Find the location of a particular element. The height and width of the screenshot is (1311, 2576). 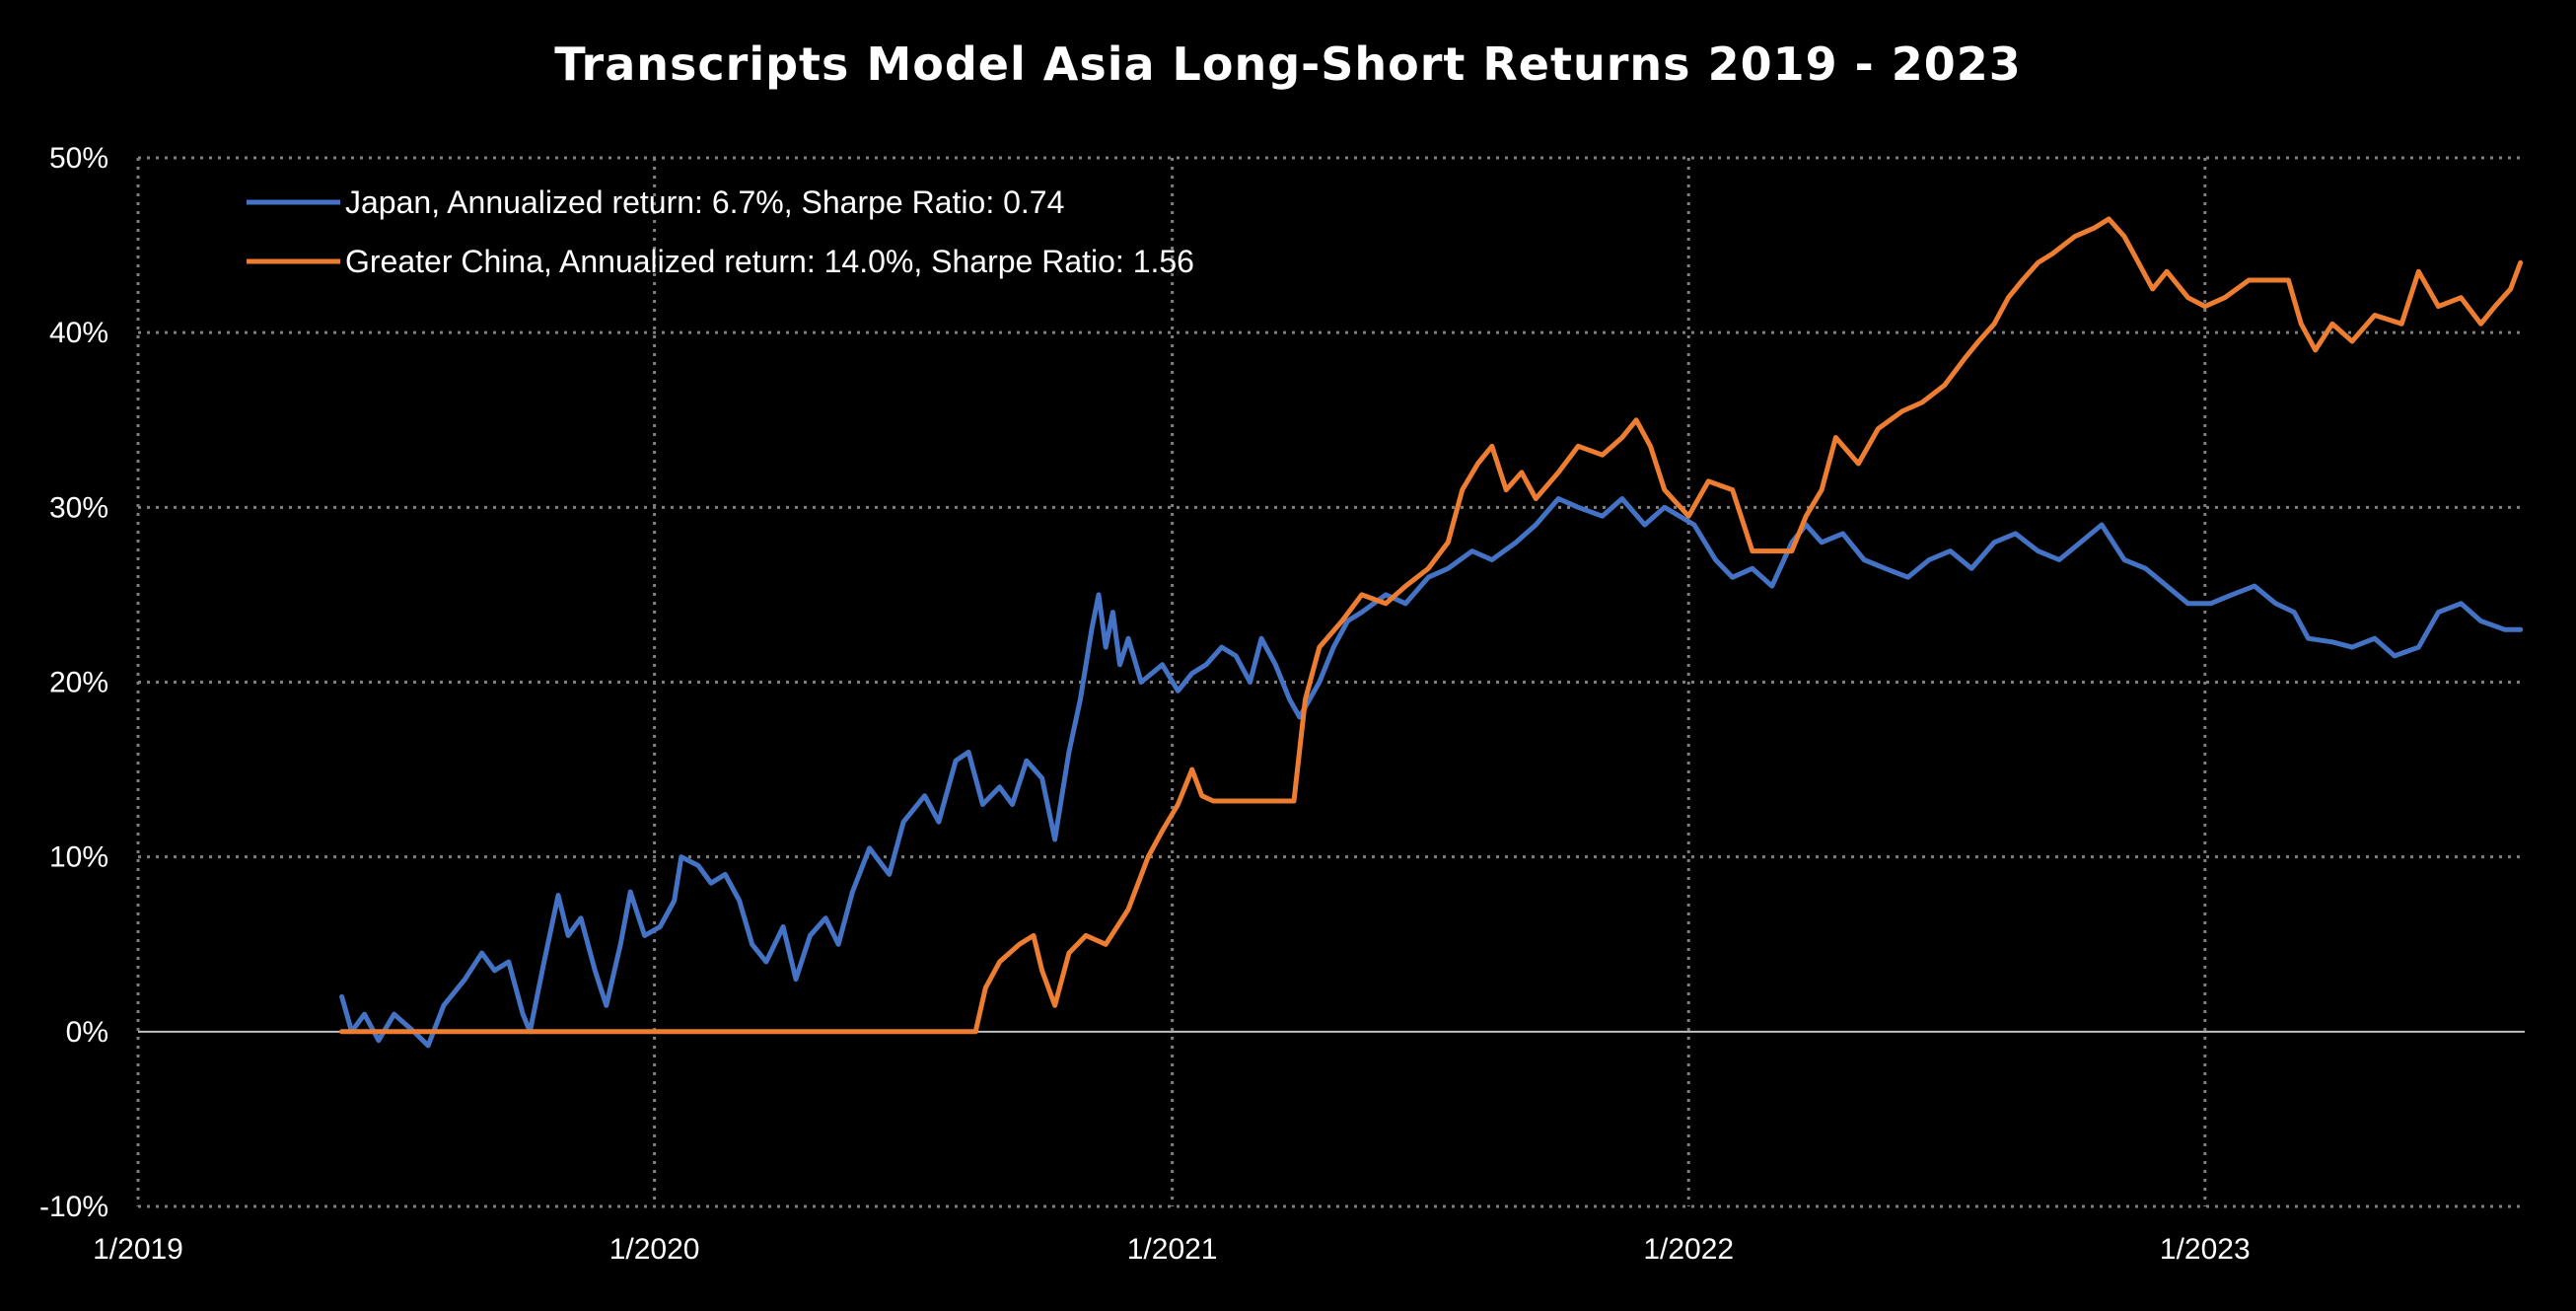

x-tick-label: 1/2019 is located at coordinates (138, 1249).